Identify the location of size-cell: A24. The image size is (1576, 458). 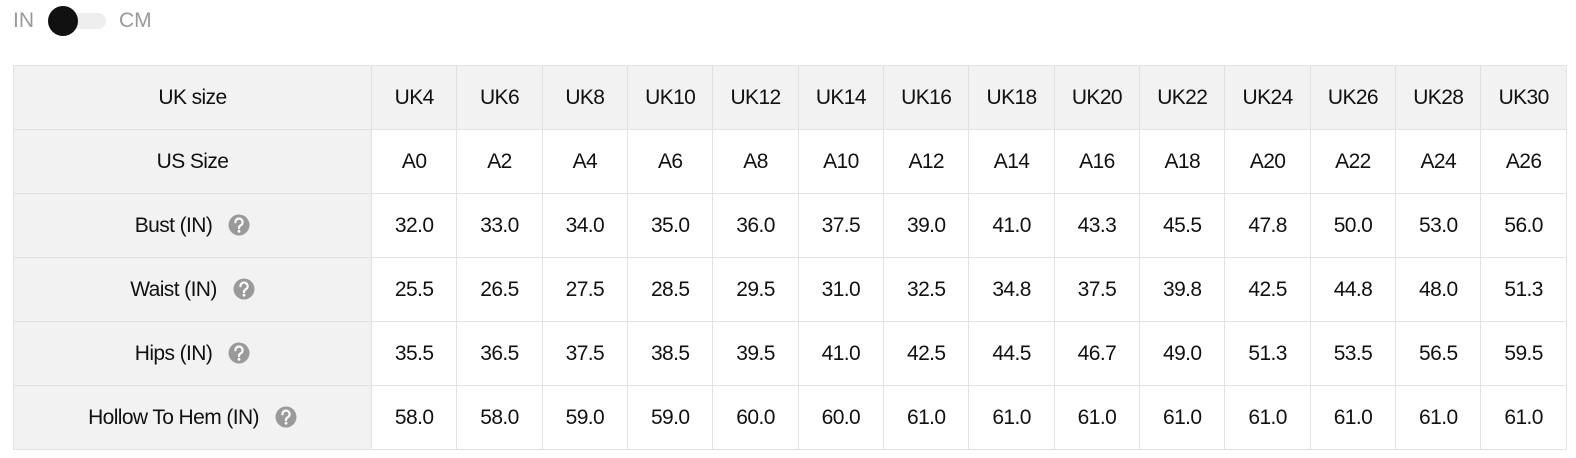
(1438, 161).